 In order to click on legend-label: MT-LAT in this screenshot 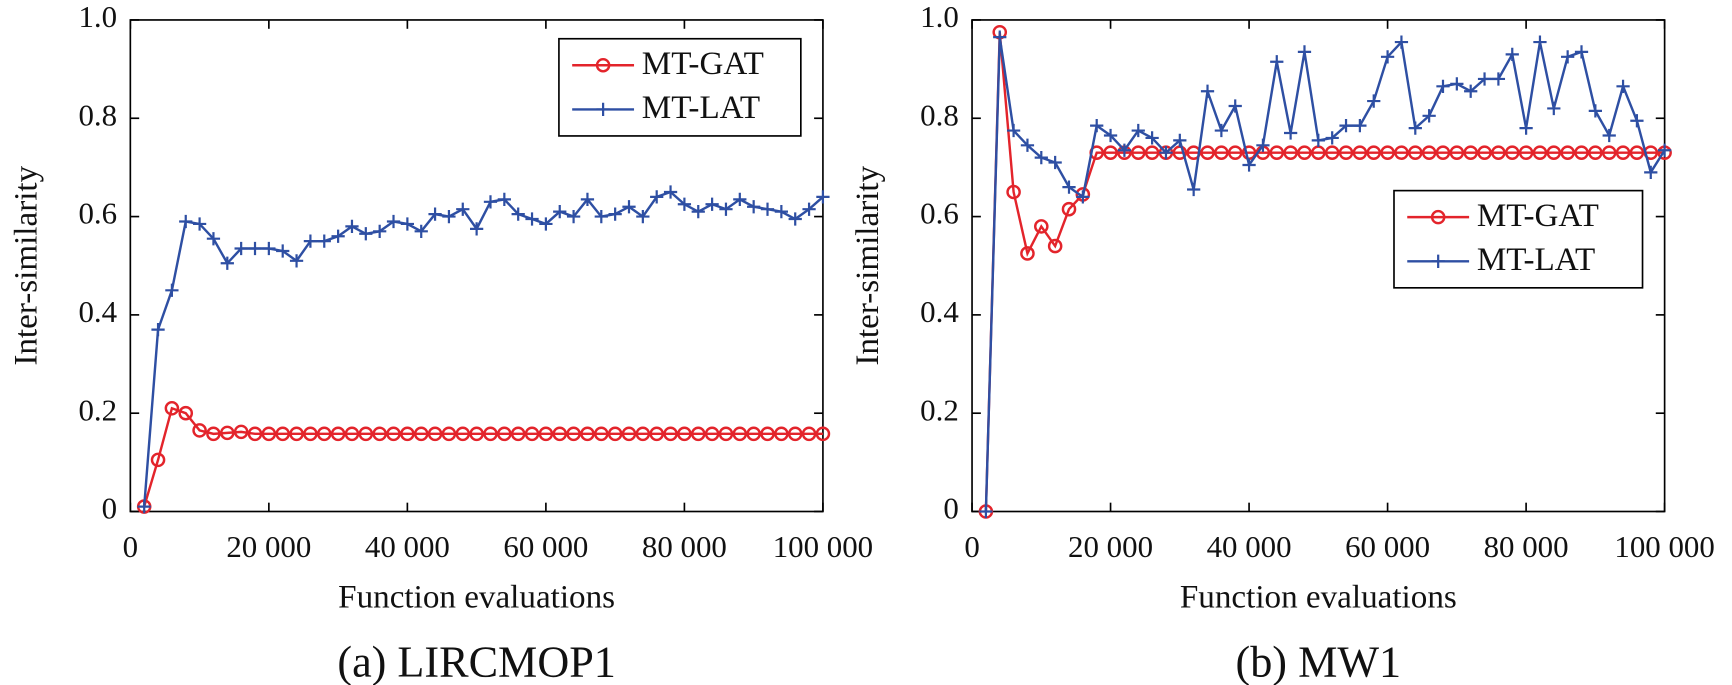, I will do `click(1536, 259)`.